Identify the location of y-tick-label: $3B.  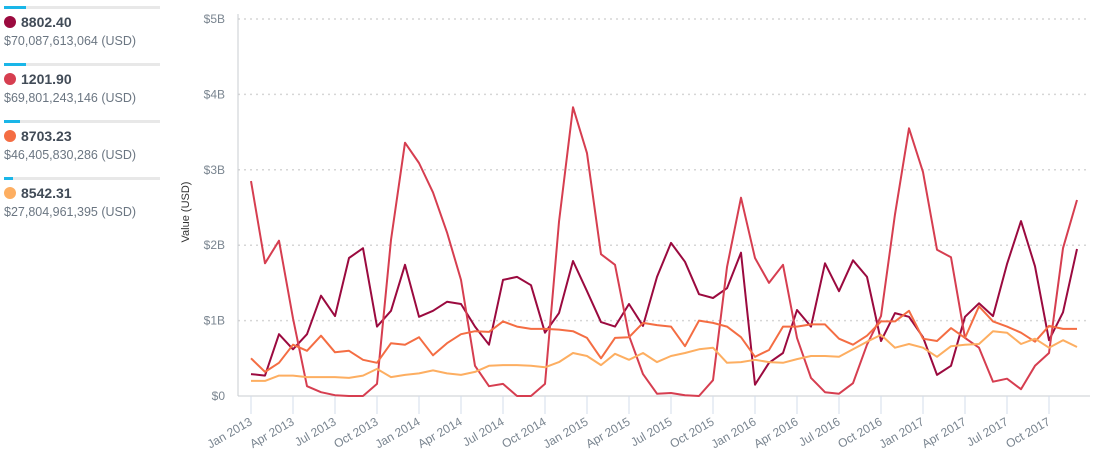
(214, 170).